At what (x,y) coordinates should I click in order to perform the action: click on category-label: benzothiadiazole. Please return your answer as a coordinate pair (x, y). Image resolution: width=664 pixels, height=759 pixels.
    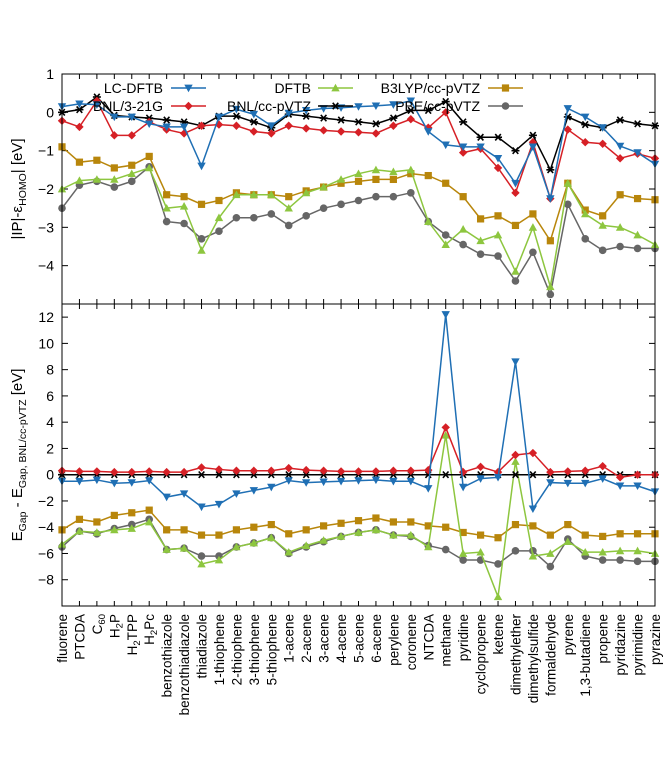
    Looking at the image, I should click on (184, 664).